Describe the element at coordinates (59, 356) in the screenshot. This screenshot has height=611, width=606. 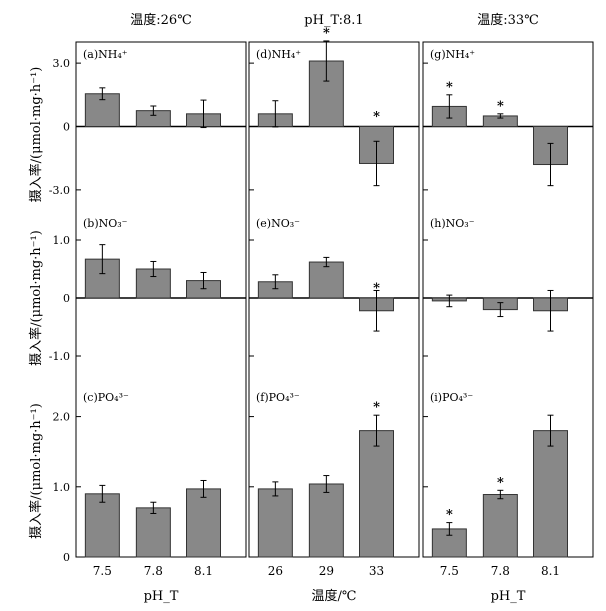
I see `y-tick-label: -1.0` at that location.